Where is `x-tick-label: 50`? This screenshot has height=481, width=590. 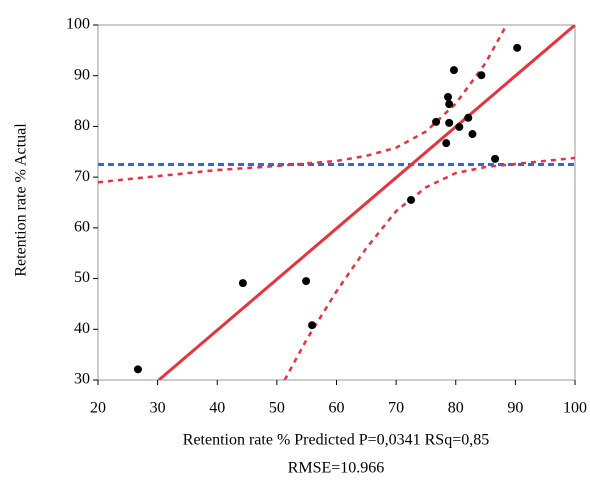 x-tick-label: 50 is located at coordinates (277, 408).